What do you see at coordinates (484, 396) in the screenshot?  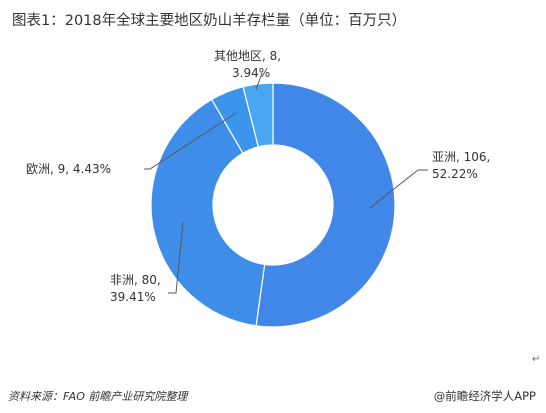 I see `brand-label: @前瞻经济学人APP` at bounding box center [484, 396].